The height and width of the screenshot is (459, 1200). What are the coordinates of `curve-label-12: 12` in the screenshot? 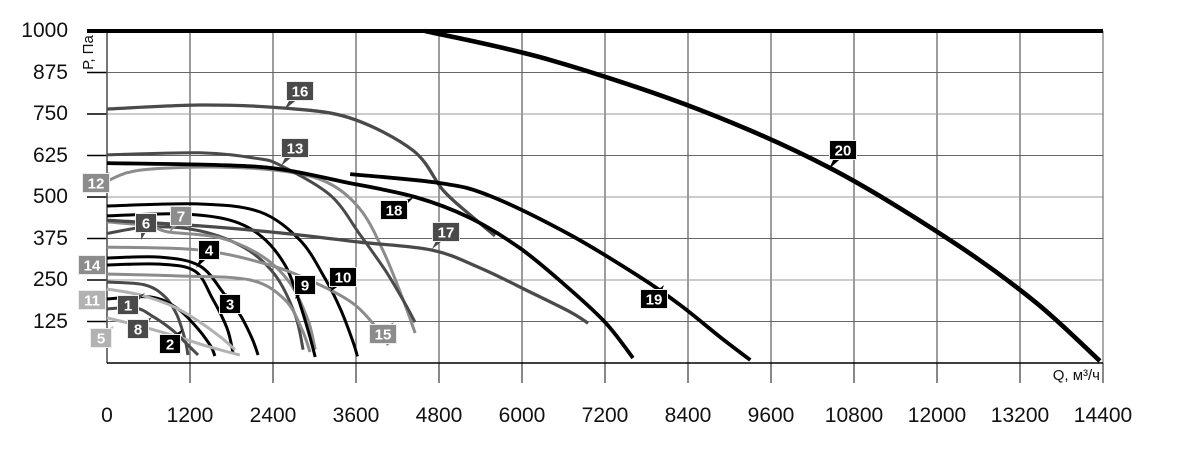 It's located at (96, 182).